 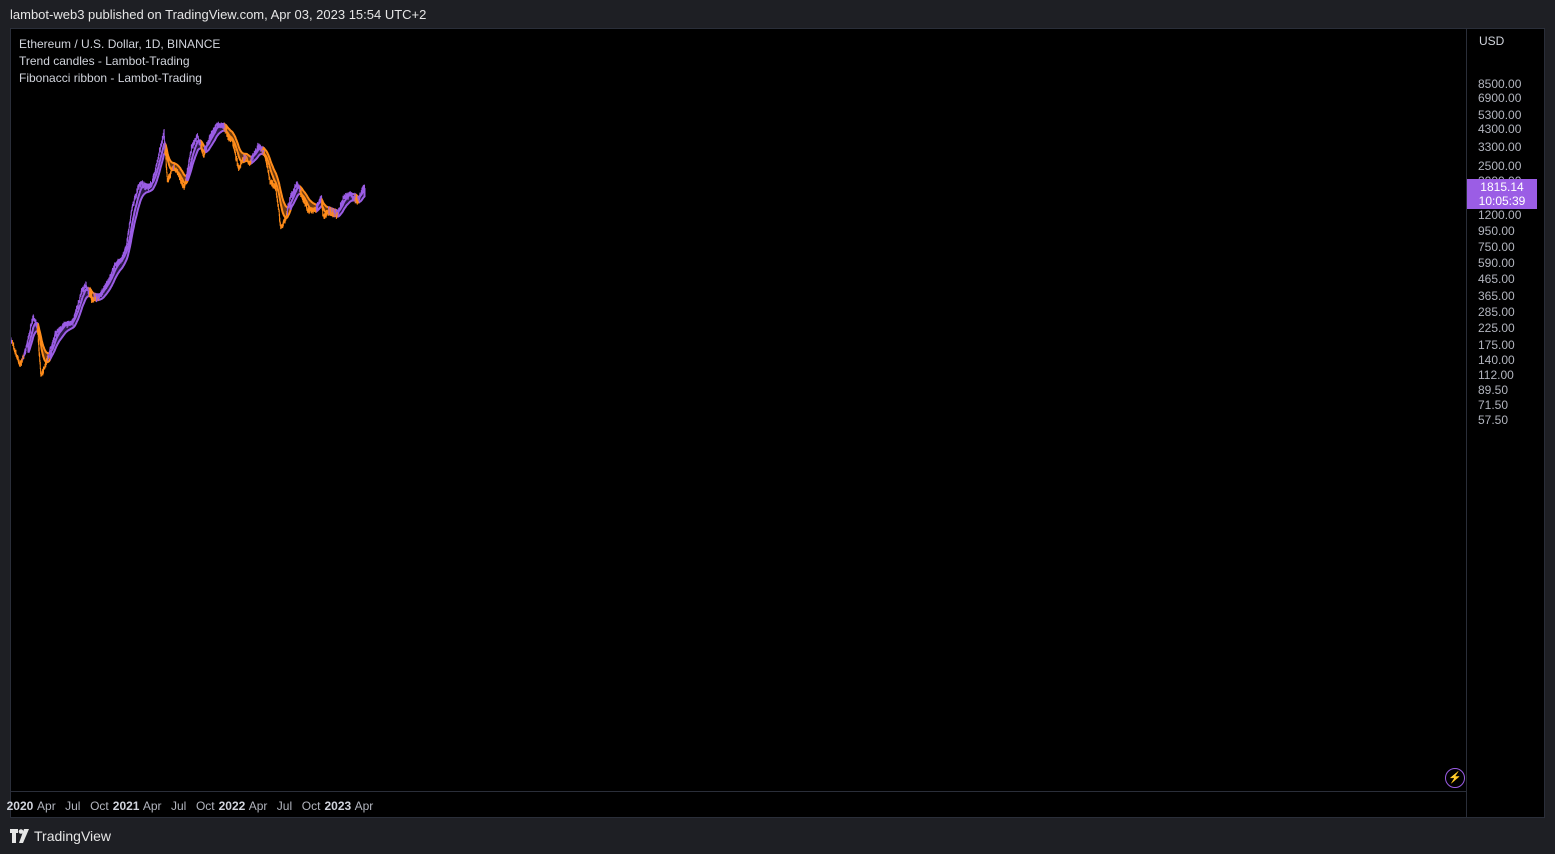 What do you see at coordinates (126, 806) in the screenshot?
I see `time-tick-label: 2021` at bounding box center [126, 806].